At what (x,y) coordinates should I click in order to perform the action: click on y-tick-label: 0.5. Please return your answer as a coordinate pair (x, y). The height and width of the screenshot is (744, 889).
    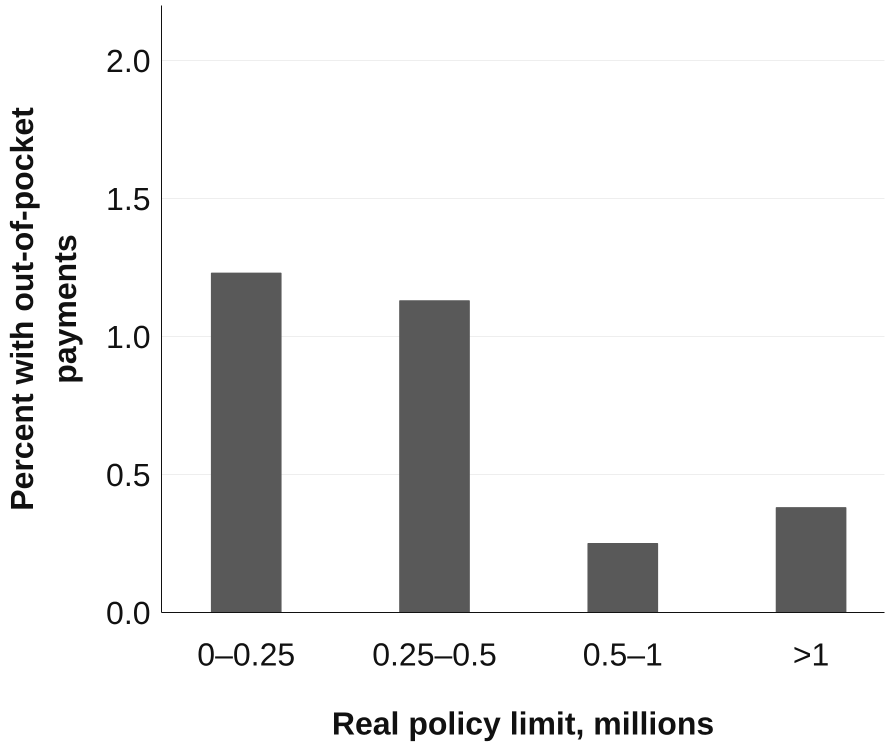
    Looking at the image, I should click on (128, 475).